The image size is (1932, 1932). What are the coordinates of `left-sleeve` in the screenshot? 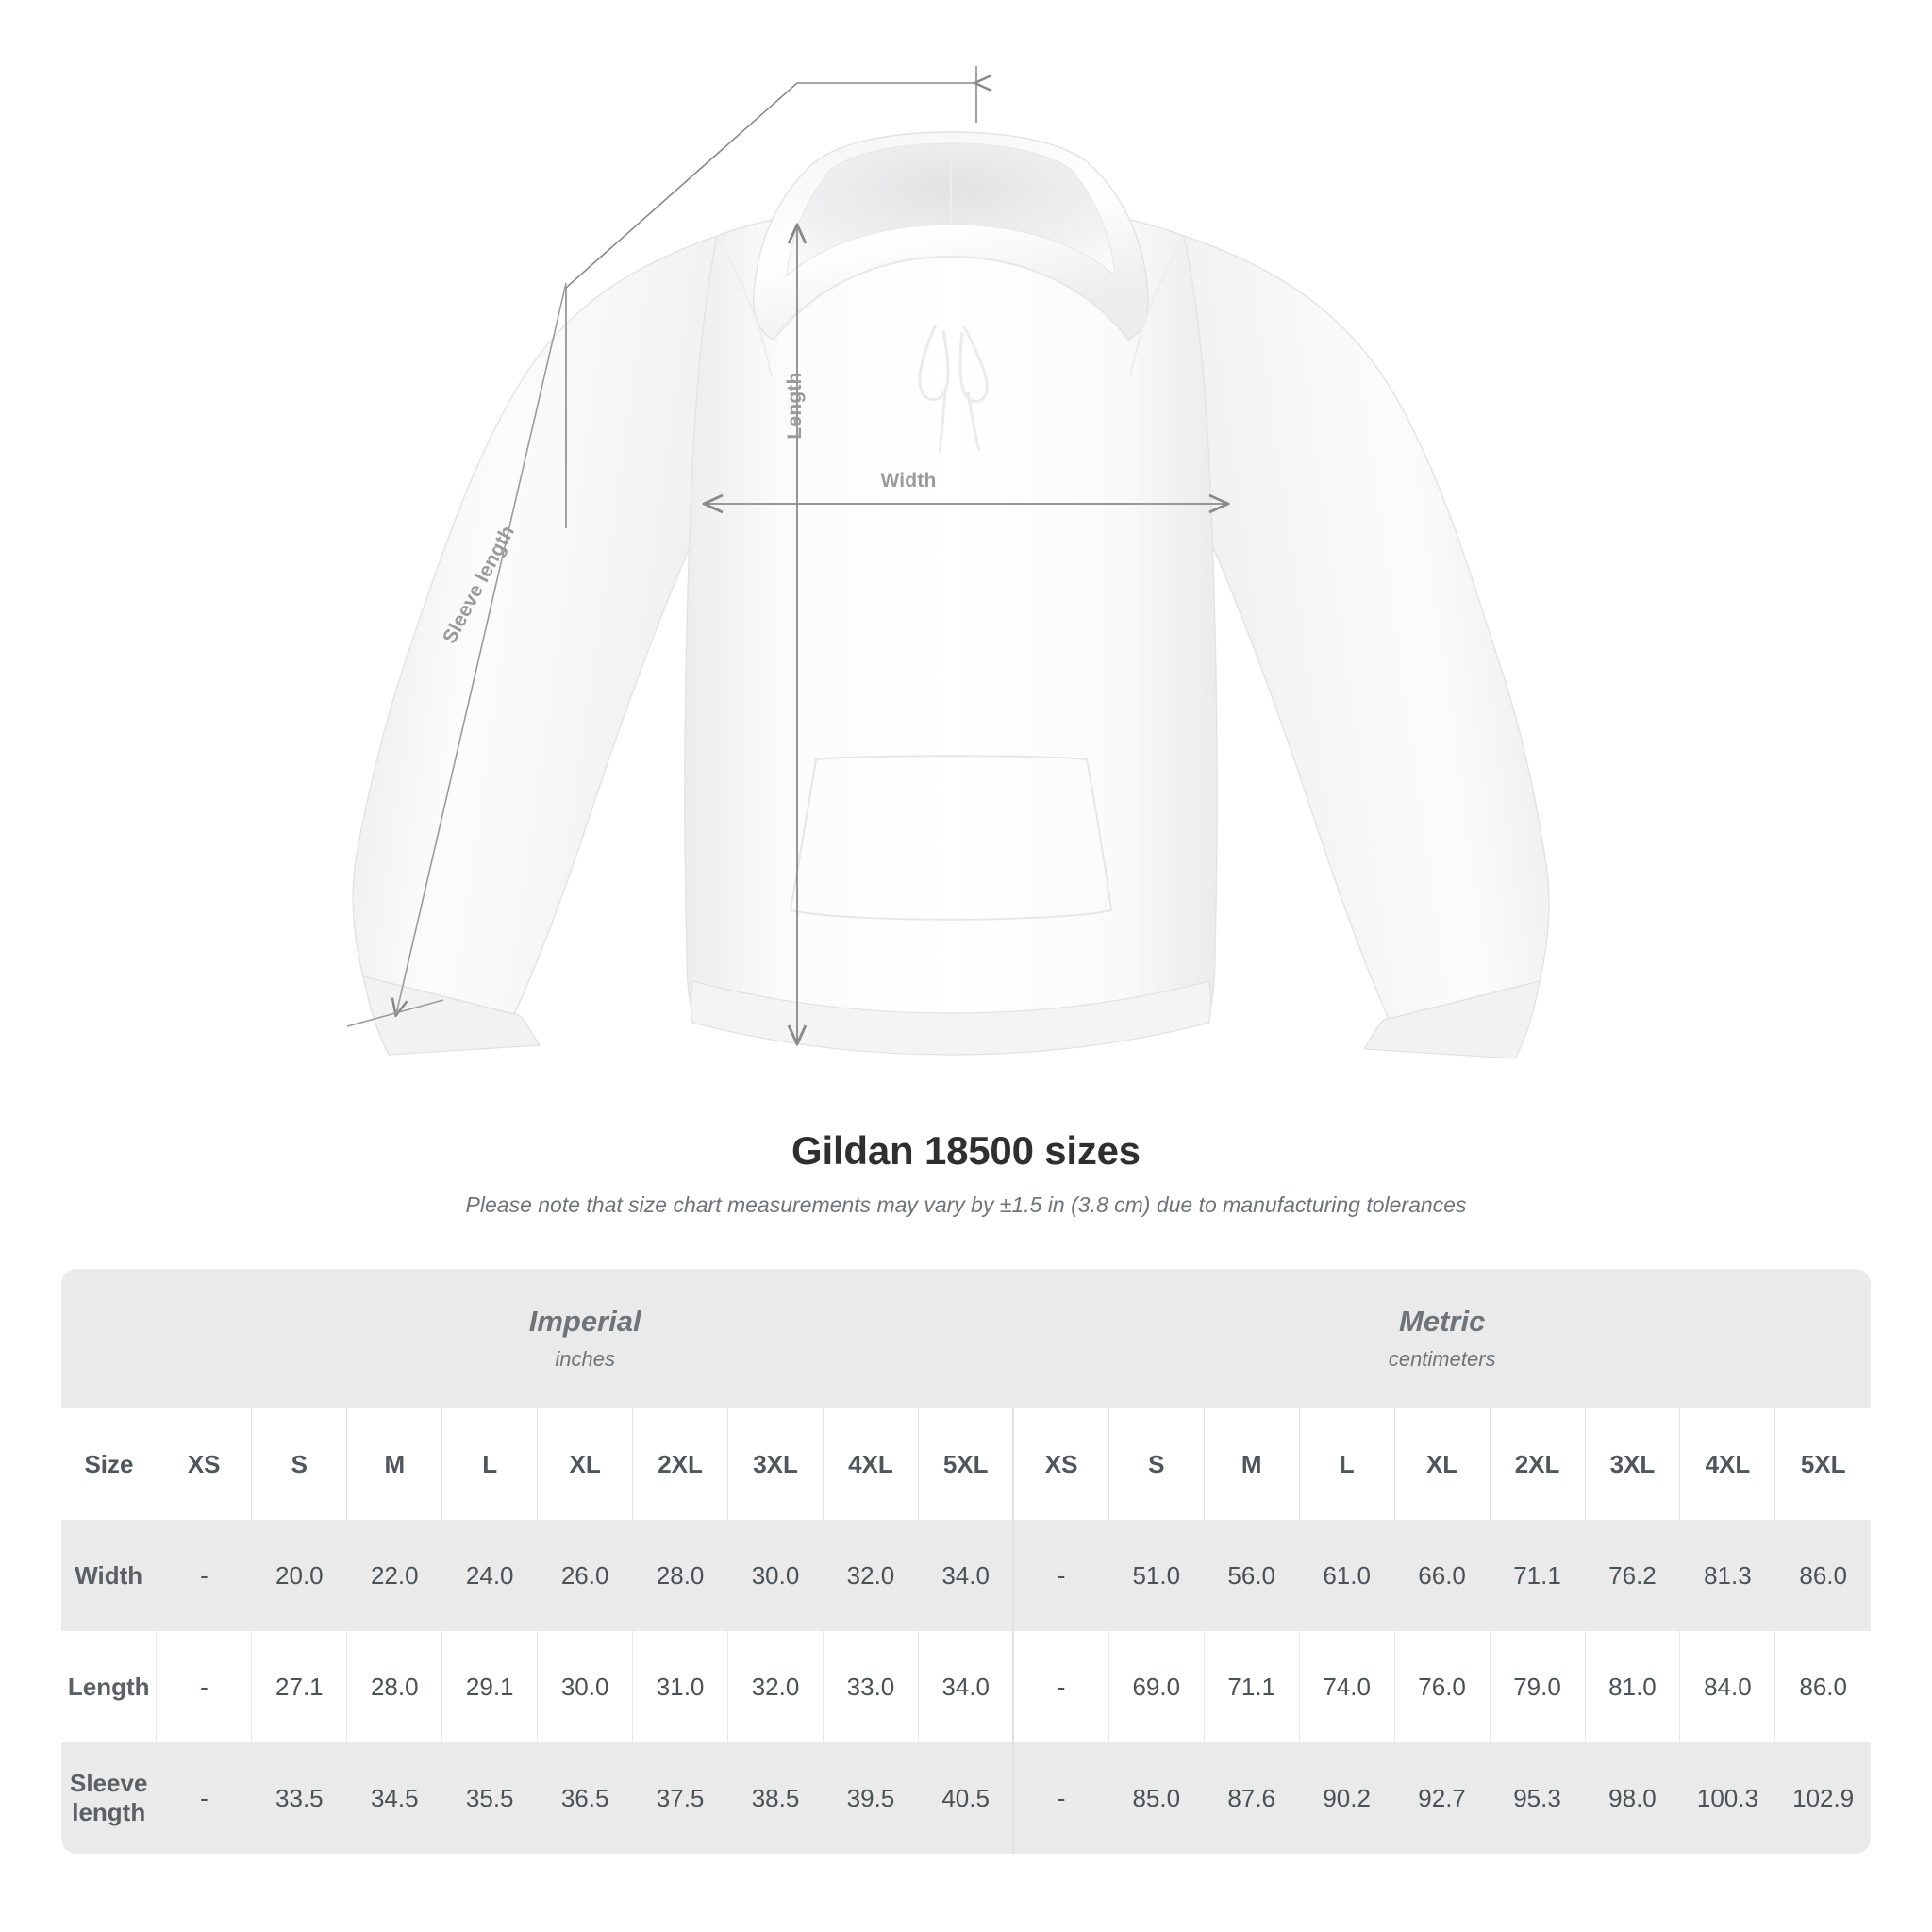 It's located at (535, 625).